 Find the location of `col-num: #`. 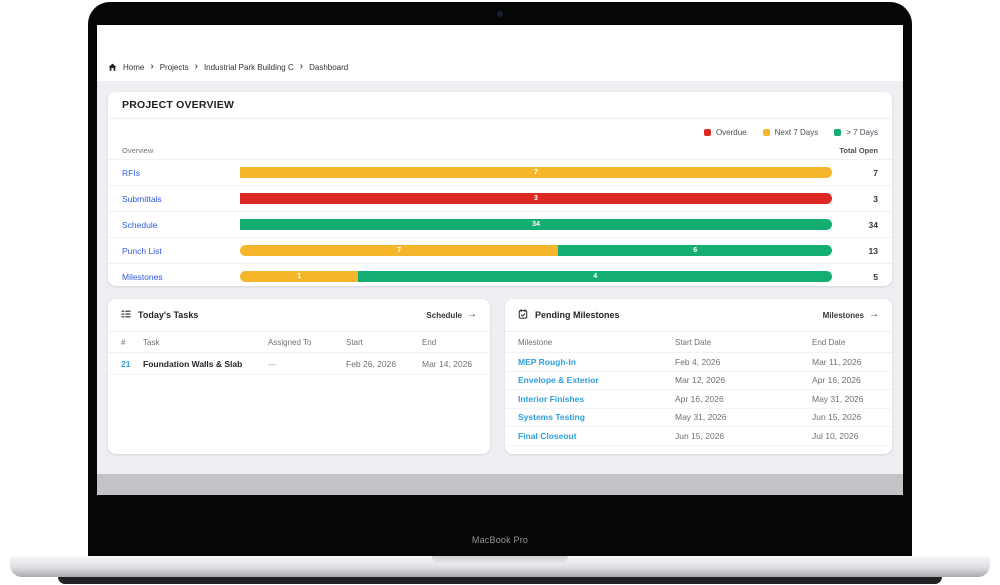

col-num: # is located at coordinates (123, 342).